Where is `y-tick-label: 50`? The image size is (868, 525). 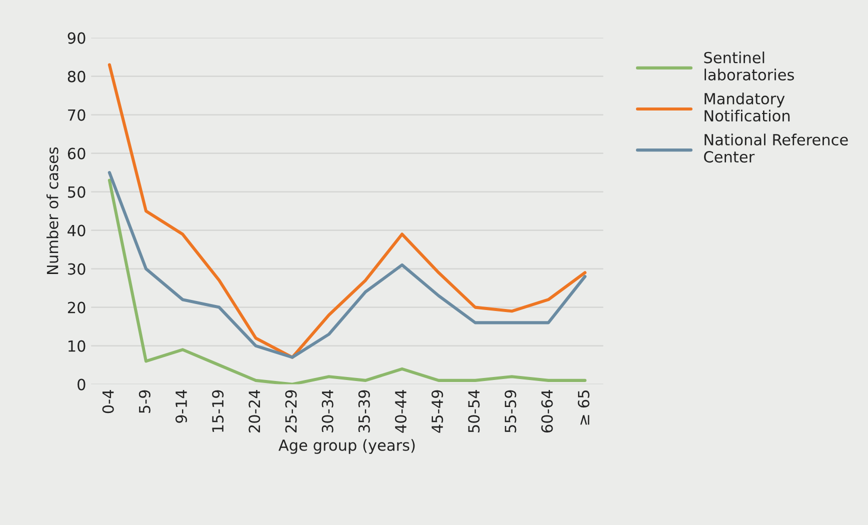 y-tick-label: 50 is located at coordinates (77, 192).